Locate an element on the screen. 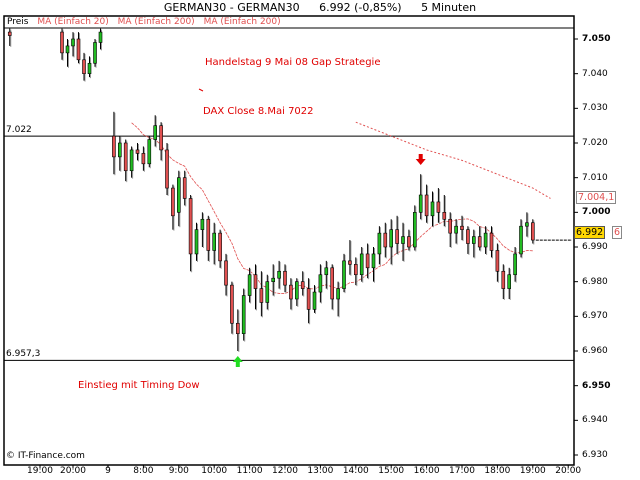 The height and width of the screenshot is (480, 640). x-tick-label: 18:00 is located at coordinates (497, 471).